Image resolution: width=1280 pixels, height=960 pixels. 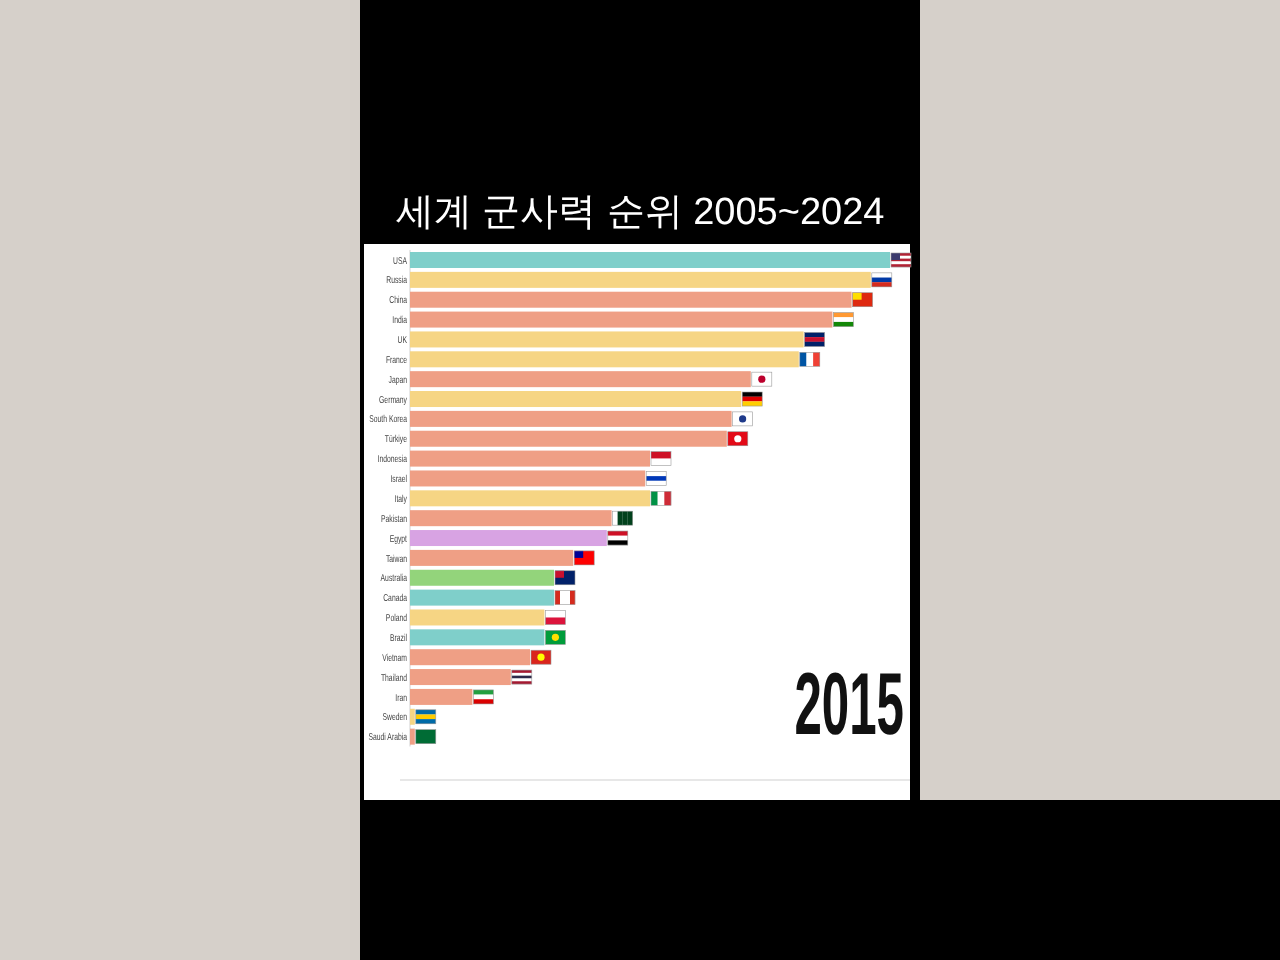 What do you see at coordinates (849, 704) in the screenshot?
I see `annotation: 2015` at bounding box center [849, 704].